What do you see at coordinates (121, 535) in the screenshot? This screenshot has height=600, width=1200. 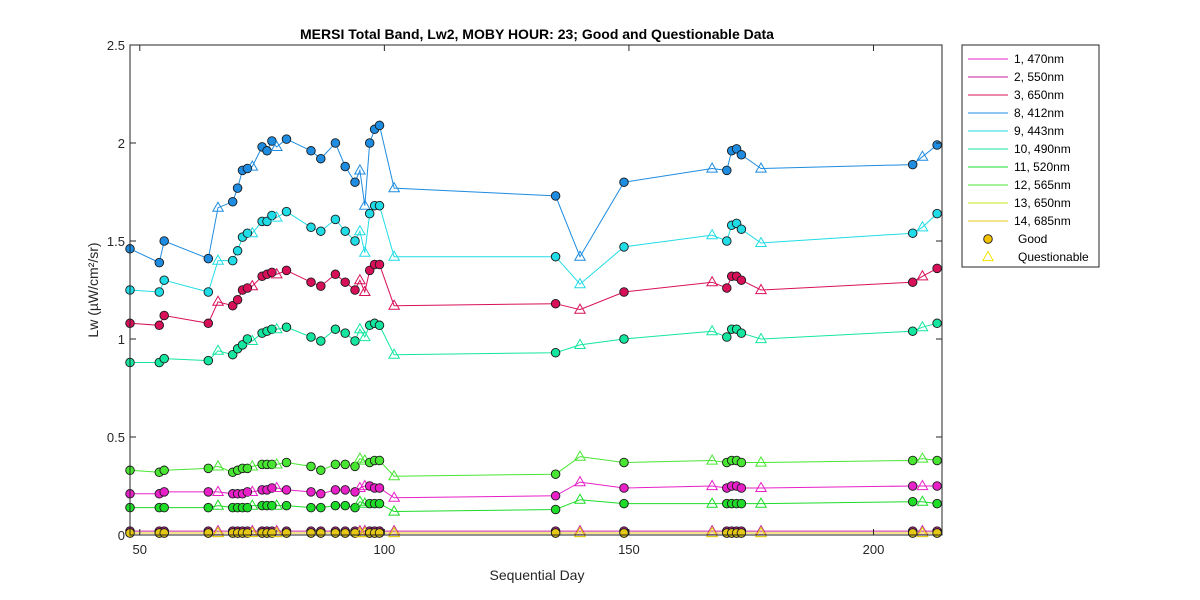 I see `y-tick-label: 0` at bounding box center [121, 535].